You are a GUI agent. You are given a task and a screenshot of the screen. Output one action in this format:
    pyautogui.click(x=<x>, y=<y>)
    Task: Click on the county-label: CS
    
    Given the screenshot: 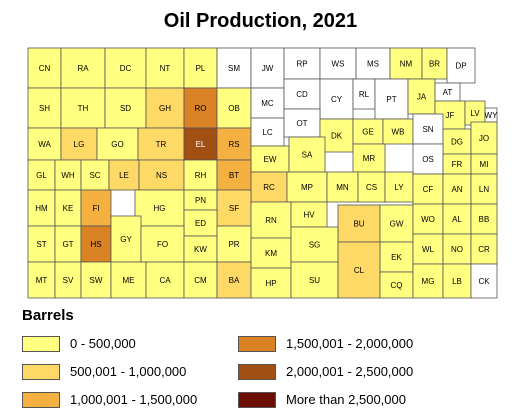 What is the action you would take?
    pyautogui.click(x=371, y=187)
    